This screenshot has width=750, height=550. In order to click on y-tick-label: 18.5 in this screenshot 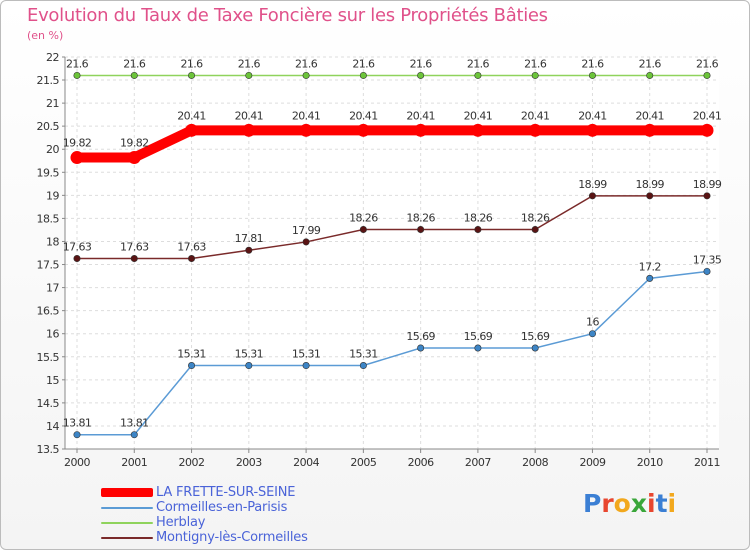, I will do `click(48, 218)`.